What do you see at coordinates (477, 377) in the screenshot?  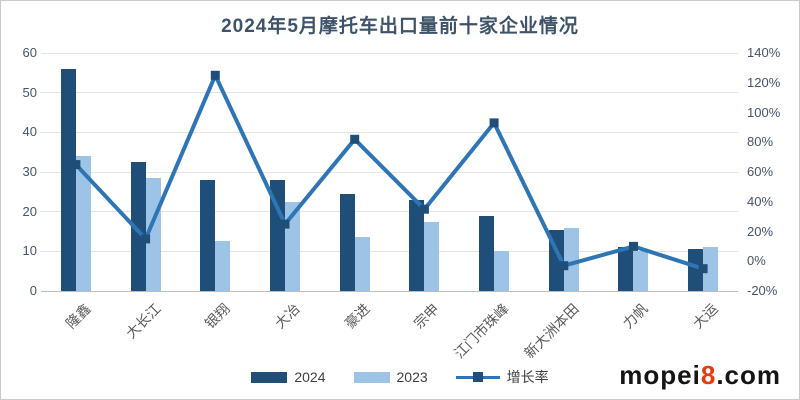 I see `legend-line-marker-icon` at bounding box center [477, 377].